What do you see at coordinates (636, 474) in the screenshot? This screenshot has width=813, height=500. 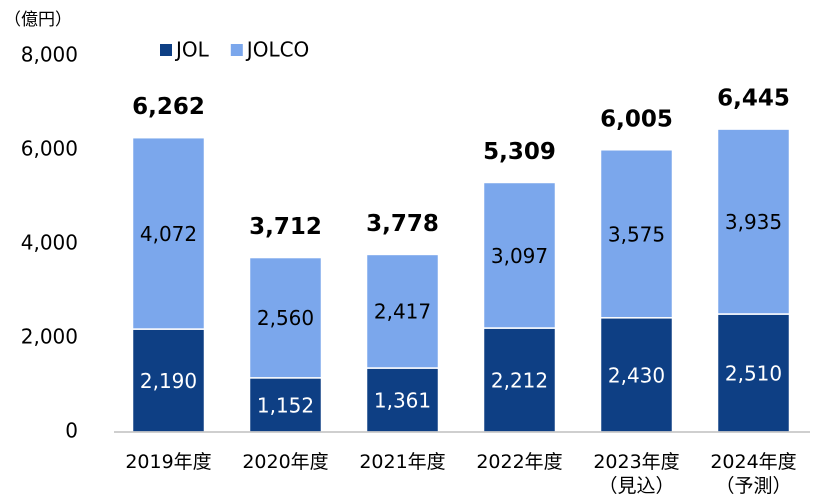 I see `x-tick-label: 2023年度 （見込）` at bounding box center [636, 474].